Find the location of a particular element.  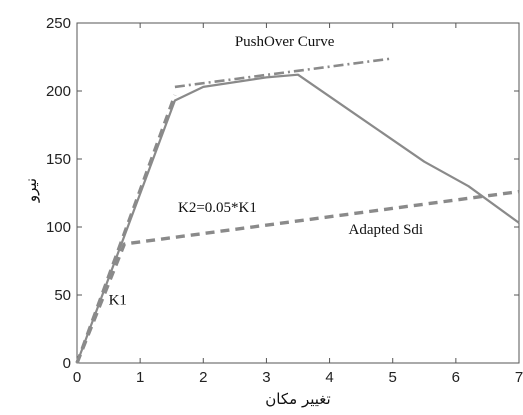

annotation-label: Adapted Sdi is located at coordinates (386, 230).